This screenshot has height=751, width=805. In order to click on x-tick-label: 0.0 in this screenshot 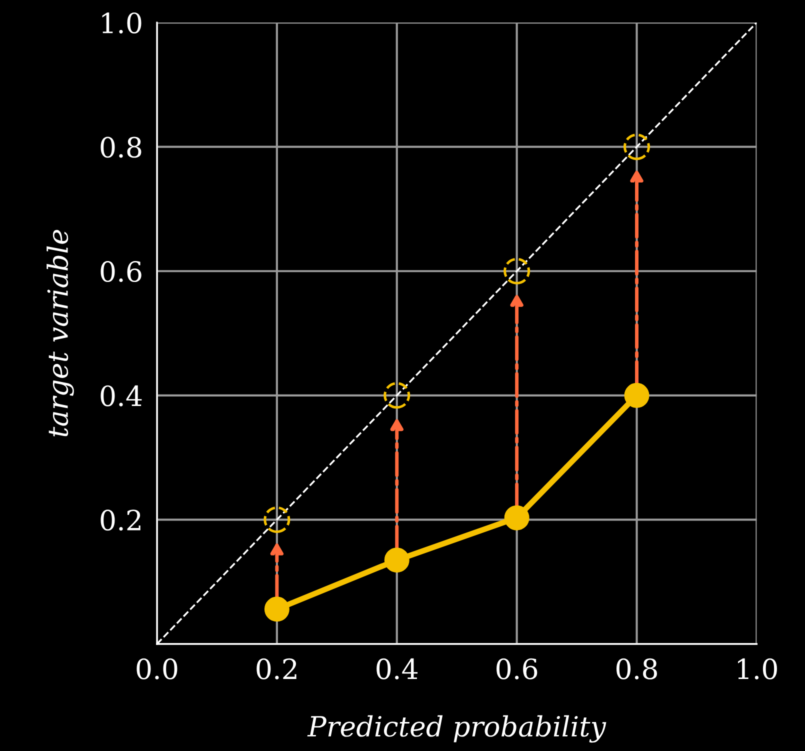, I will do `click(157, 669)`.